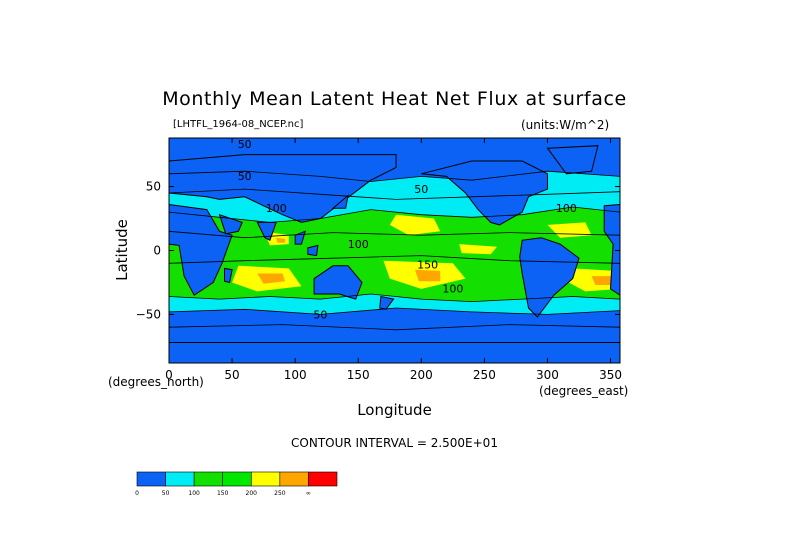 This screenshot has height=558, width=789. Describe the element at coordinates (231, 375) in the screenshot. I see `x-tick-label: 50` at that location.